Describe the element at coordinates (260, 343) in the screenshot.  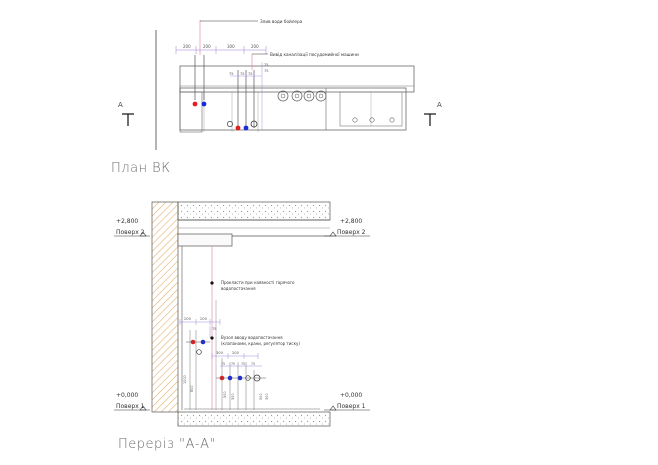
I see `callout-supply-node-line2: (клапанами, крани, регулятор тиску)` at that location.